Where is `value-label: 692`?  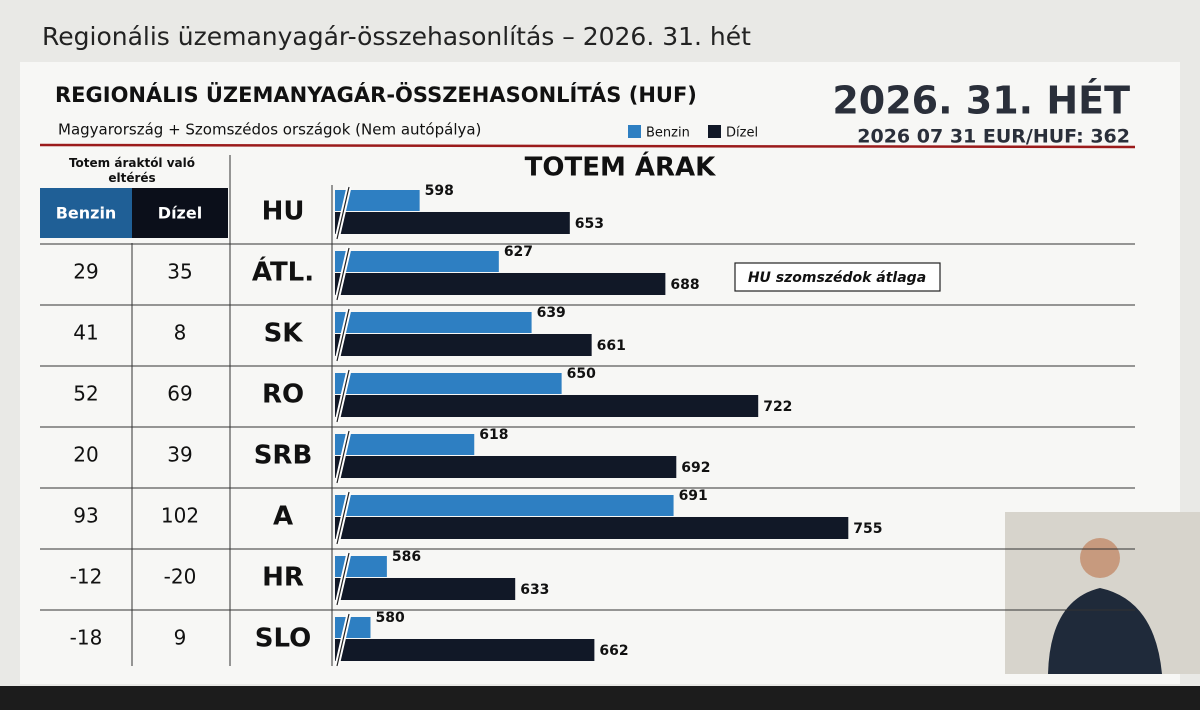 value-label: 692 is located at coordinates (695, 468).